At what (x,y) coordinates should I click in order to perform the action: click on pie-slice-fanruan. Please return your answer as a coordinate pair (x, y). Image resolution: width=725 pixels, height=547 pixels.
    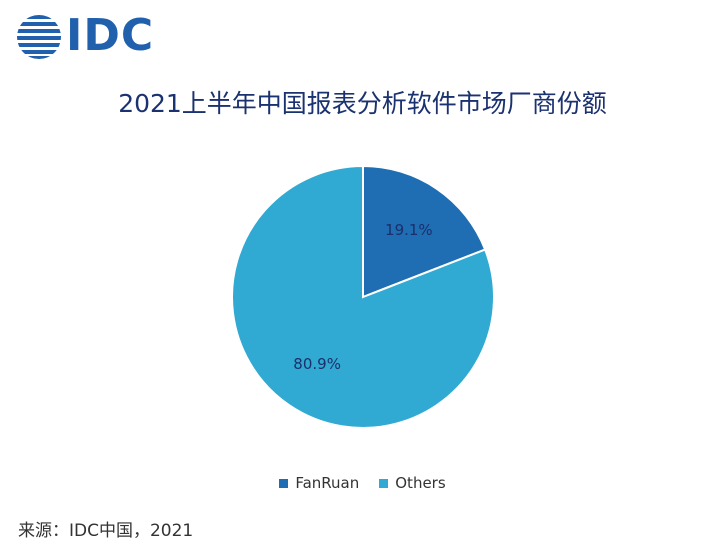
    Looking at the image, I should click on (424, 231).